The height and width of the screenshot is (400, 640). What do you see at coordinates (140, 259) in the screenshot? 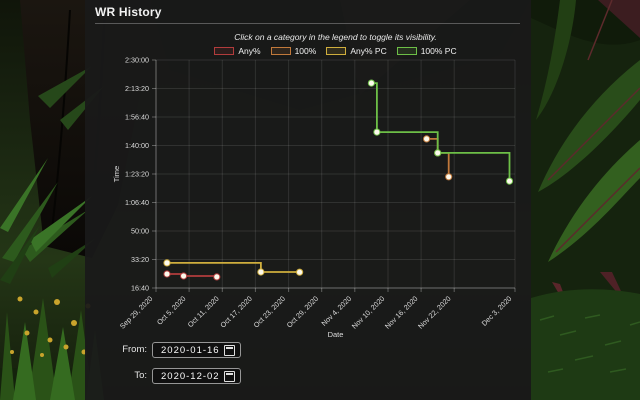
I see `svg-text: 33:20` at bounding box center [140, 259].